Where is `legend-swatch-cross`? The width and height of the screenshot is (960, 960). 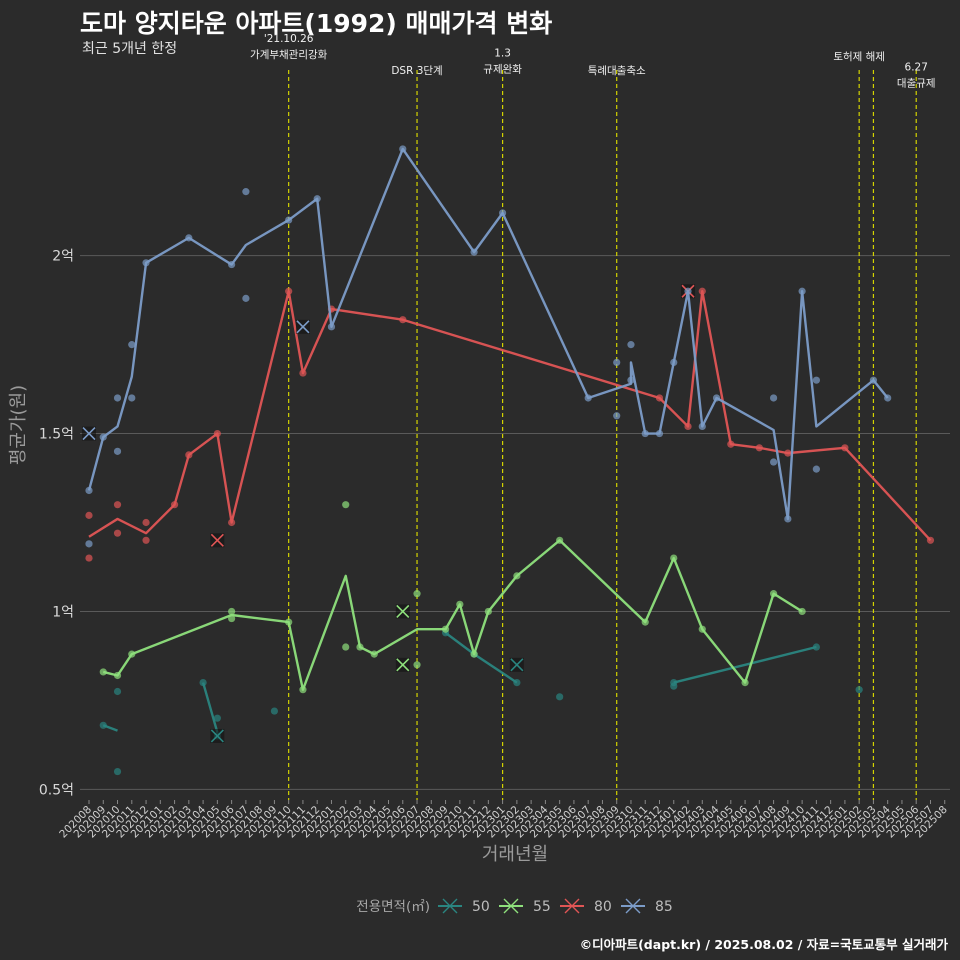
legend-swatch-cross is located at coordinates (511, 906).